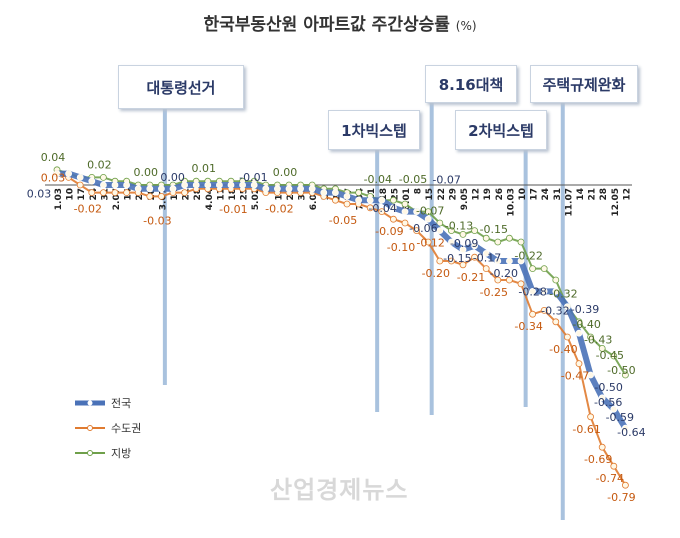 Image resolution: width=680 pixels, height=538 pixels. What do you see at coordinates (108, 452) in the screenshot?
I see `legend-item-regional: 지방` at bounding box center [108, 452].